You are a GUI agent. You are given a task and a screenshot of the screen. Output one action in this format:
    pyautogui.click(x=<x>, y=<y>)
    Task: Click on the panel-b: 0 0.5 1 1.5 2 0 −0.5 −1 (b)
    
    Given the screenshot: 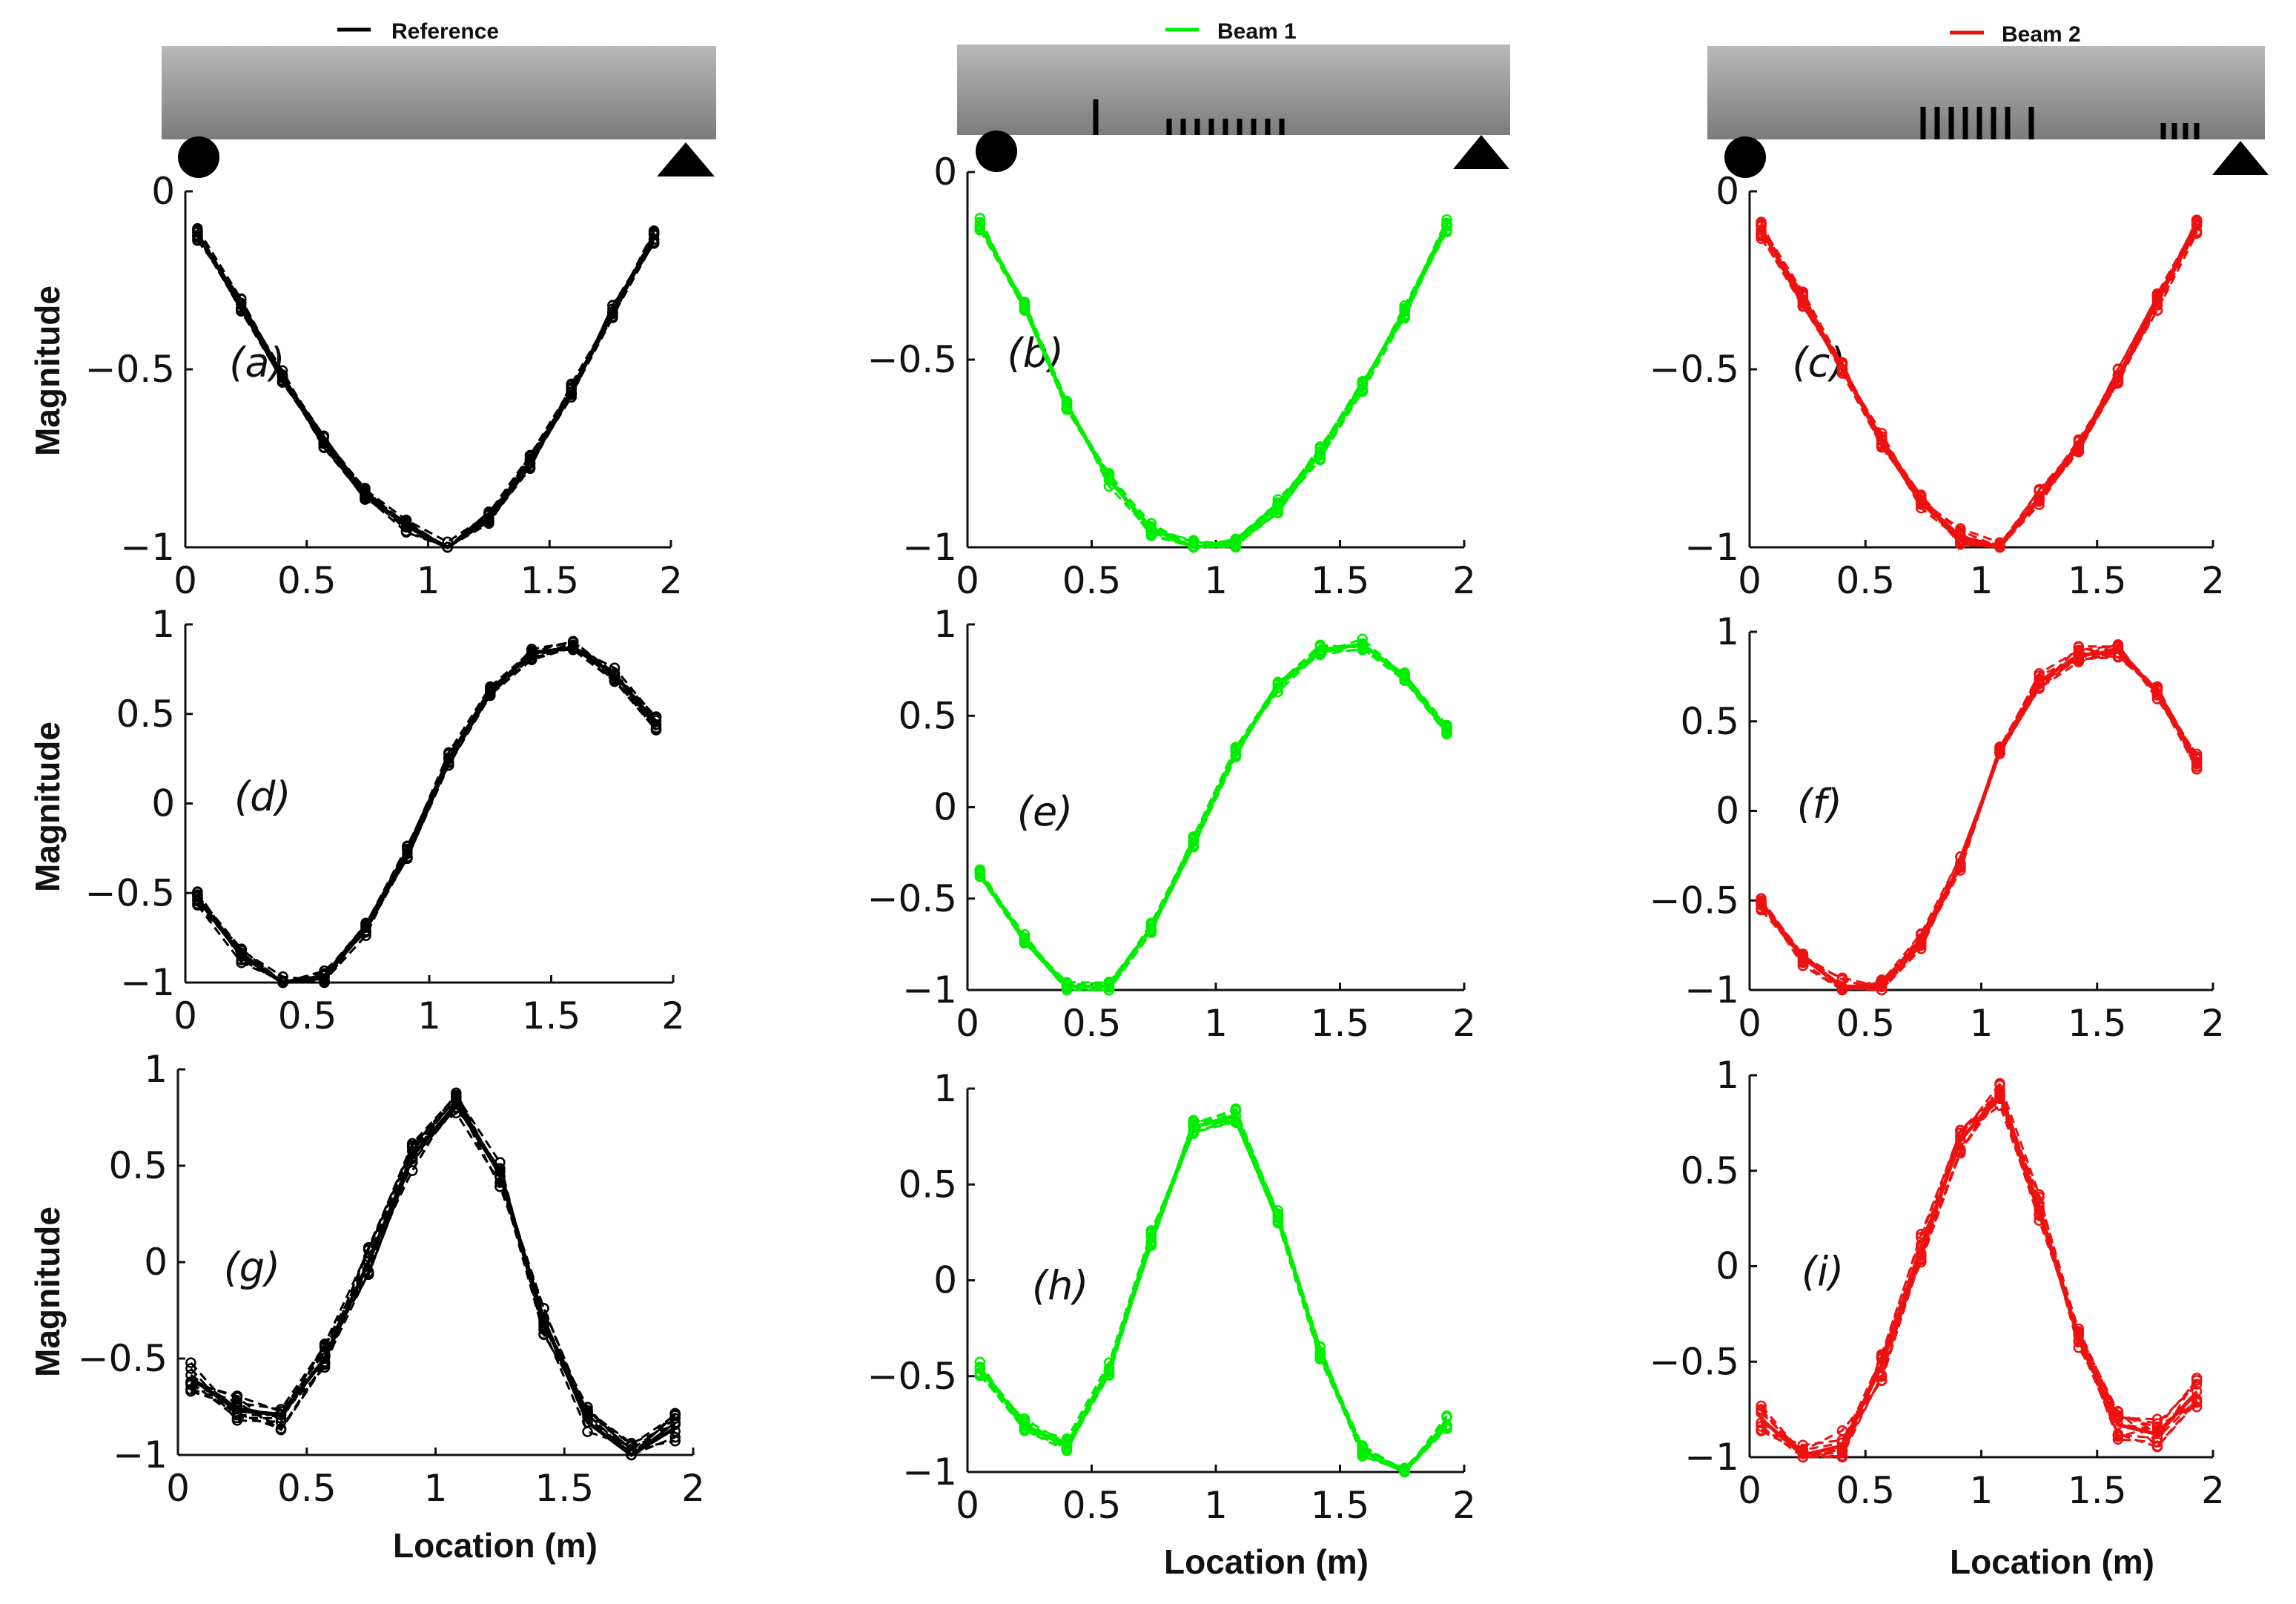 What is the action you would take?
    pyautogui.click(x=1172, y=376)
    